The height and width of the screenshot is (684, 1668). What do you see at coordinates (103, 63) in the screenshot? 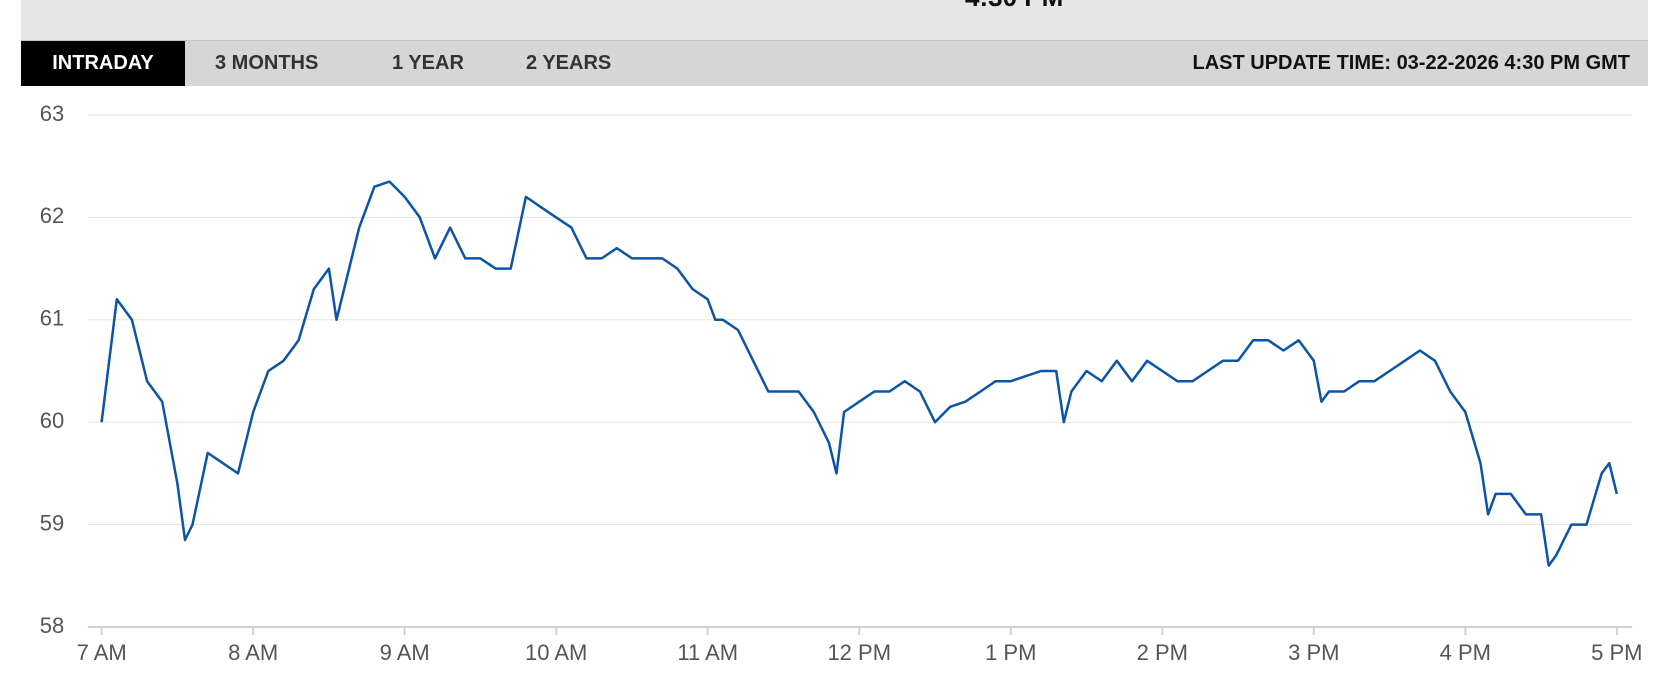
I see `tab: INTRADAY` at bounding box center [103, 63].